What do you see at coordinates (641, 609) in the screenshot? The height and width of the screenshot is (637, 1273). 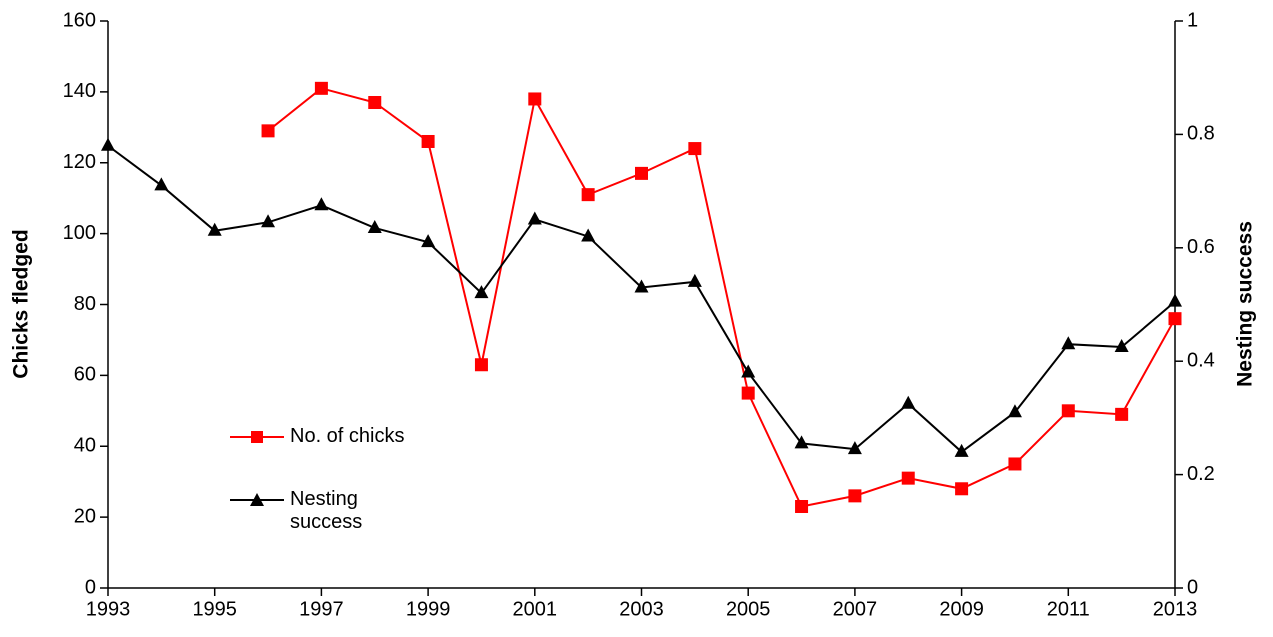 I see `x-tick-label: 2003` at bounding box center [641, 609].